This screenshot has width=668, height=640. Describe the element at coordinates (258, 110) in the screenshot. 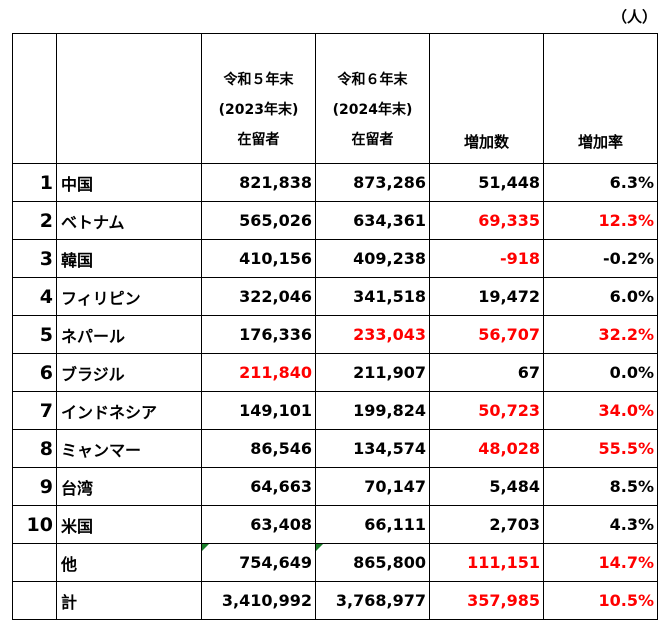

I see `header-2023-line2: (2023年末)` at that location.